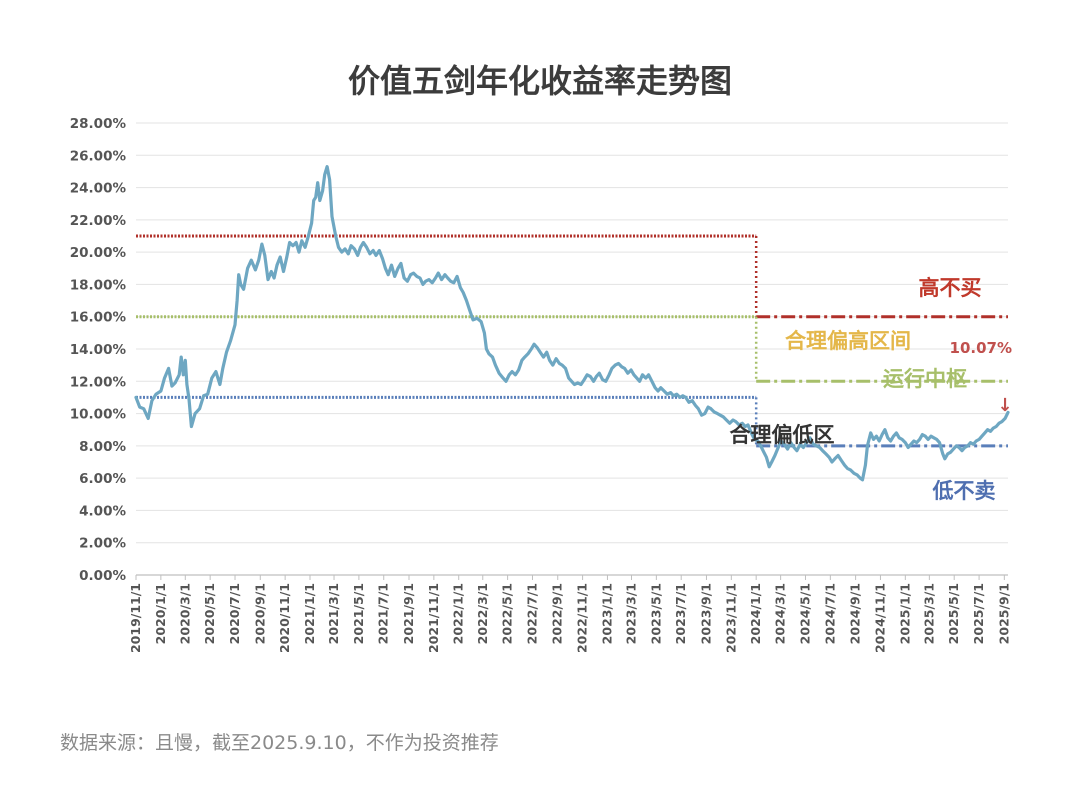 The image size is (1080, 788). I want to click on annotation-low-no-sell: 低不卖, so click(964, 491).